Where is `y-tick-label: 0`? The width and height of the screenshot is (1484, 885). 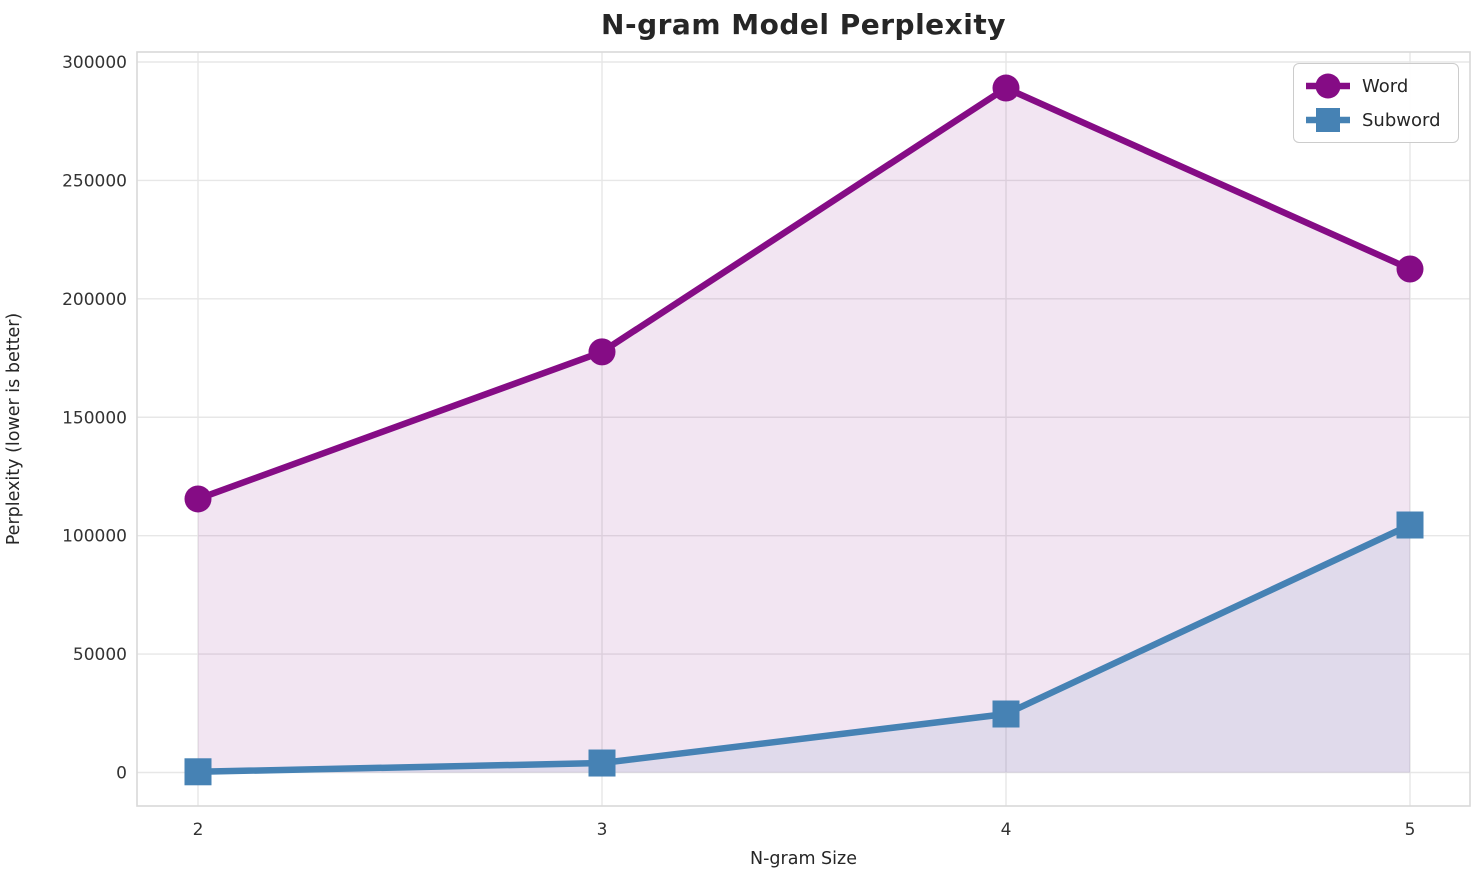 y-tick-label: 0 is located at coordinates (121, 774).